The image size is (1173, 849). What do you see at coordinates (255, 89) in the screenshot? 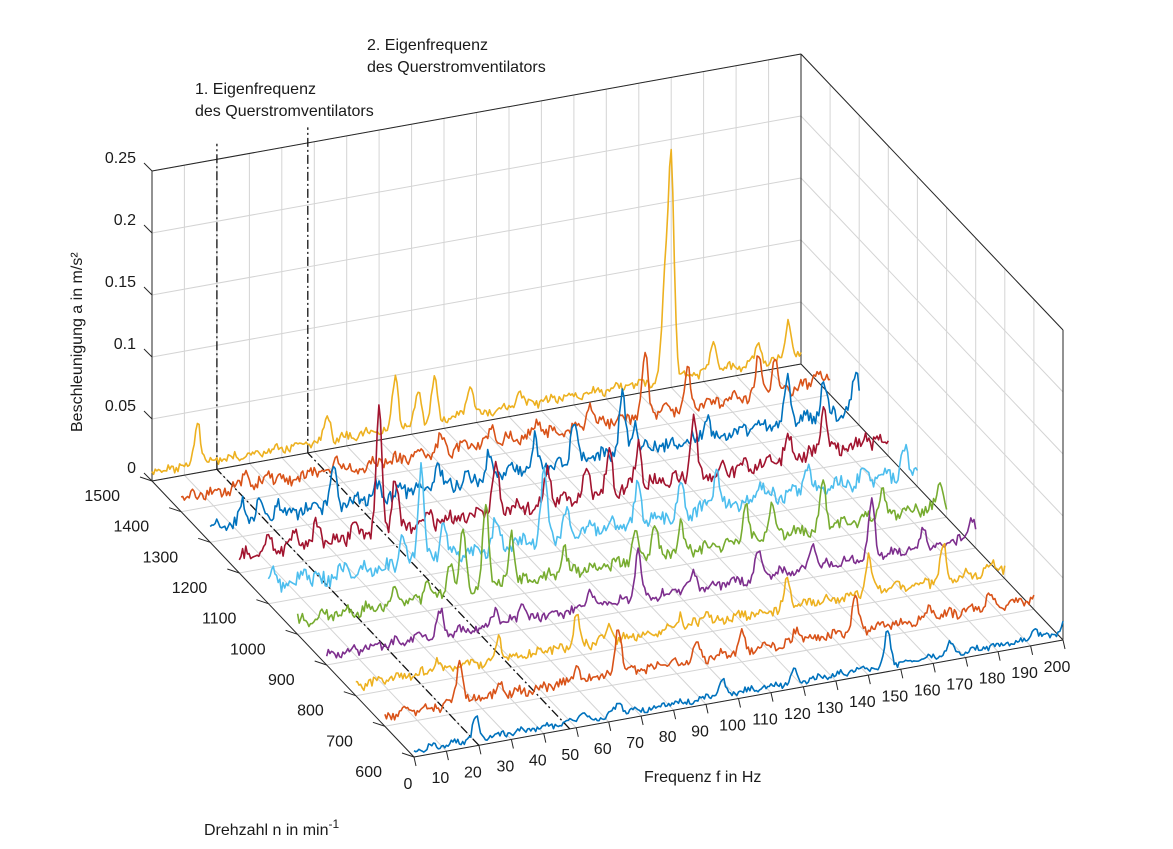
I see `annotation-1-line1: 1. Eigenfrequenz` at bounding box center [255, 89].